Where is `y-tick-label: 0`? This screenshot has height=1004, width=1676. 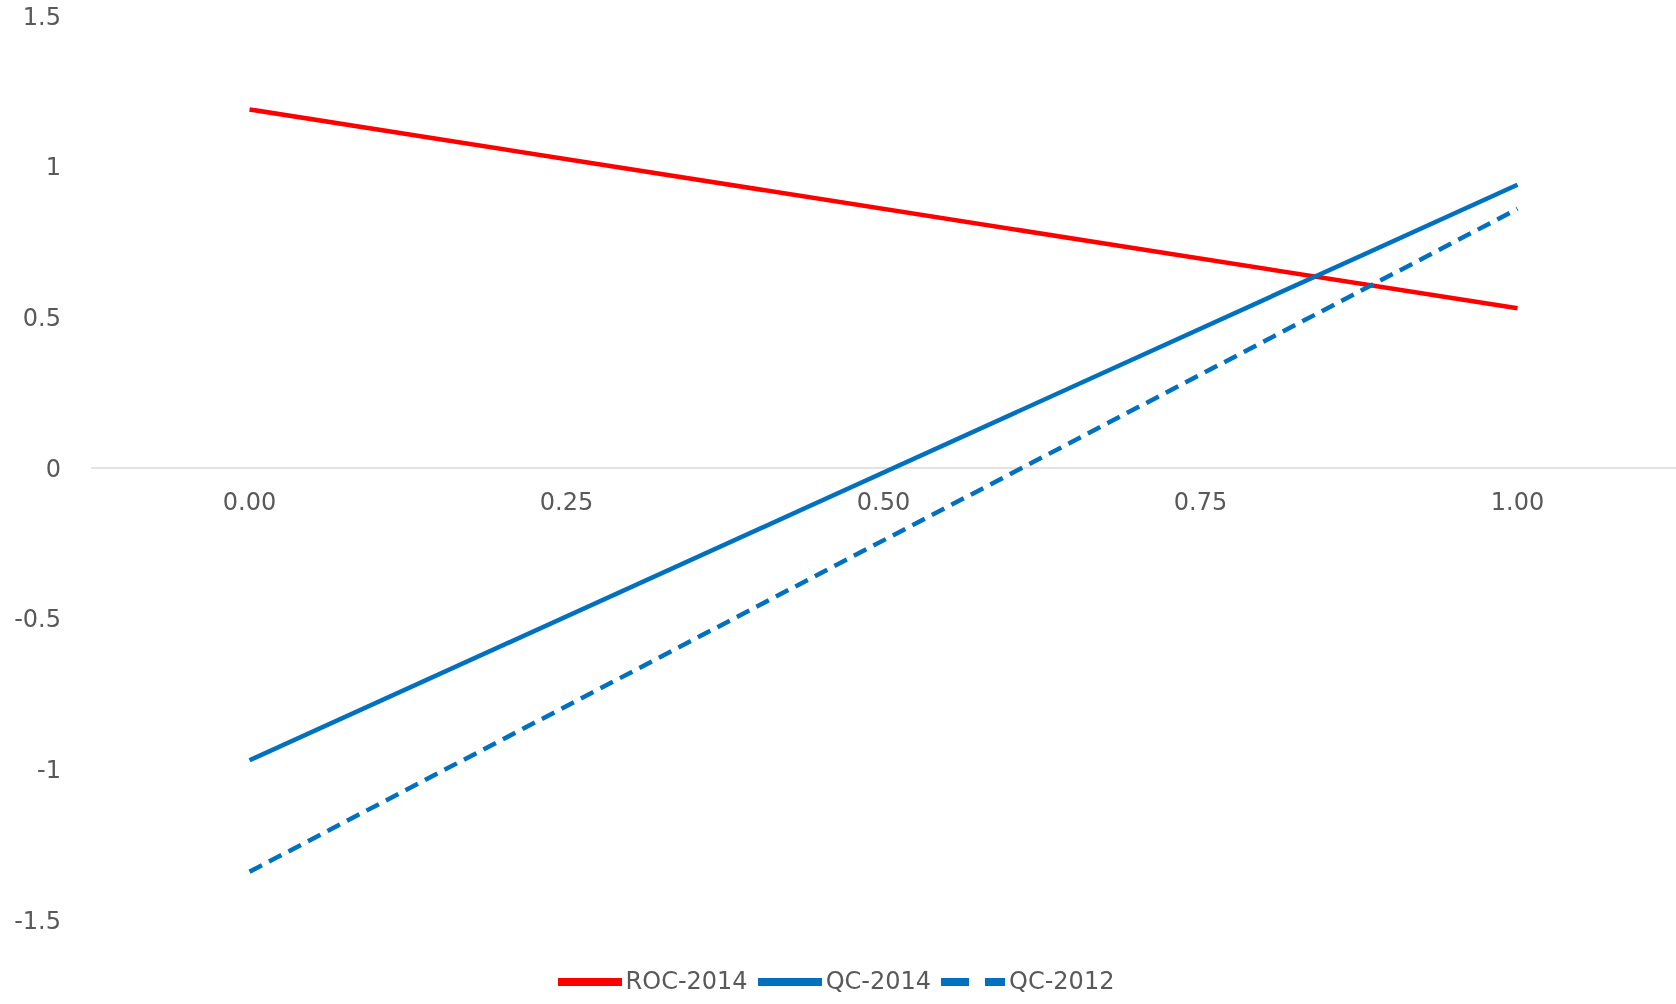
y-tick-label: 0 is located at coordinates (53, 468).